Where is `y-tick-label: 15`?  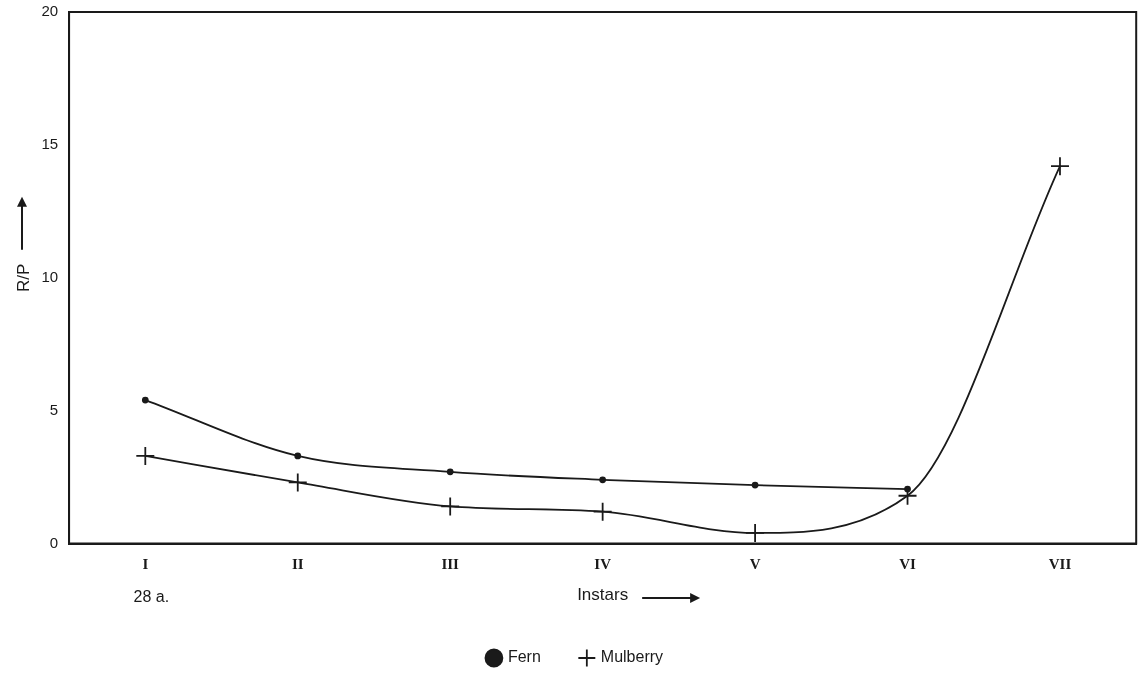
y-tick-label: 15 is located at coordinates (50, 144).